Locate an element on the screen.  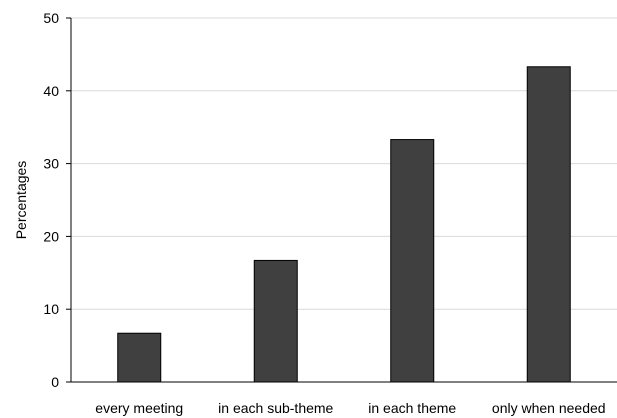
y-tick-label: 20 is located at coordinates (51, 236).